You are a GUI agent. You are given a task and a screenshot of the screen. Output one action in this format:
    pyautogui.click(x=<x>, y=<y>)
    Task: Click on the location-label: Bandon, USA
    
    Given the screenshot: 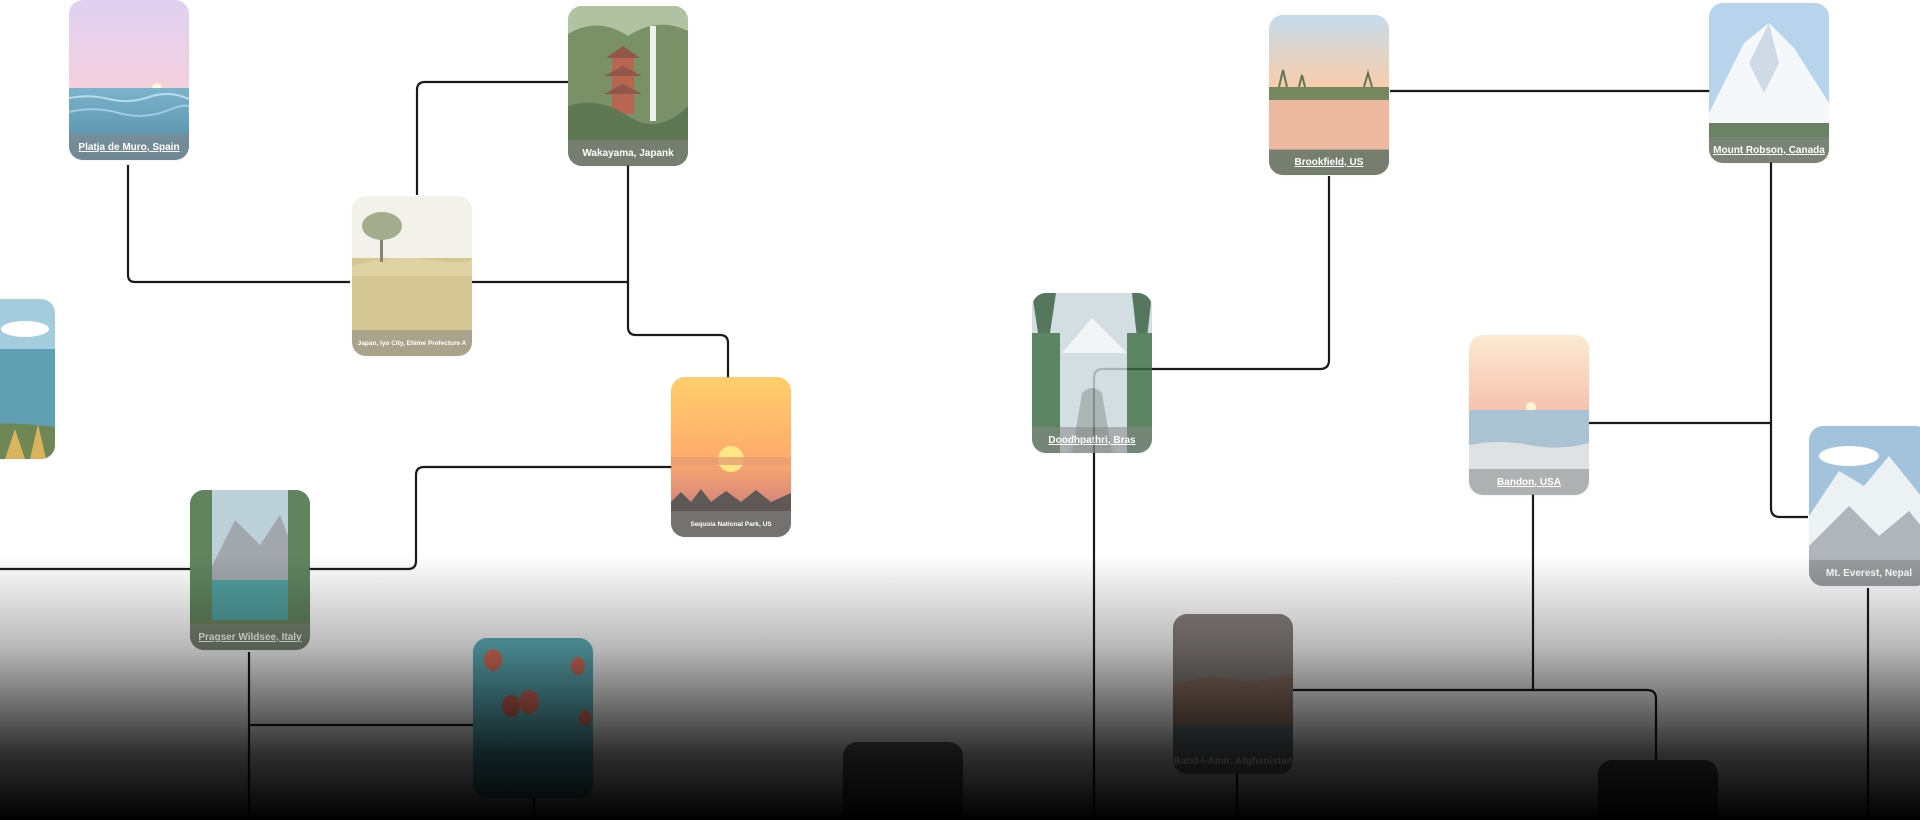 What is the action you would take?
    pyautogui.click(x=1529, y=482)
    